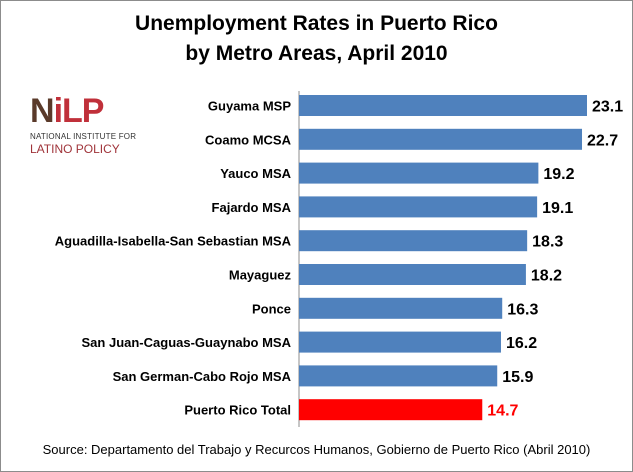 The height and width of the screenshot is (472, 633). I want to click on category-tick-label: Yauco MSA, so click(255, 173).